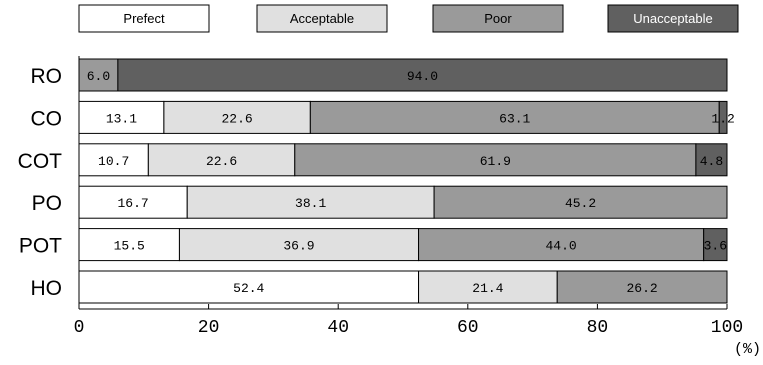 The image size is (763, 365). What do you see at coordinates (338, 328) in the screenshot?
I see `x-tick-label: 40` at bounding box center [338, 328].